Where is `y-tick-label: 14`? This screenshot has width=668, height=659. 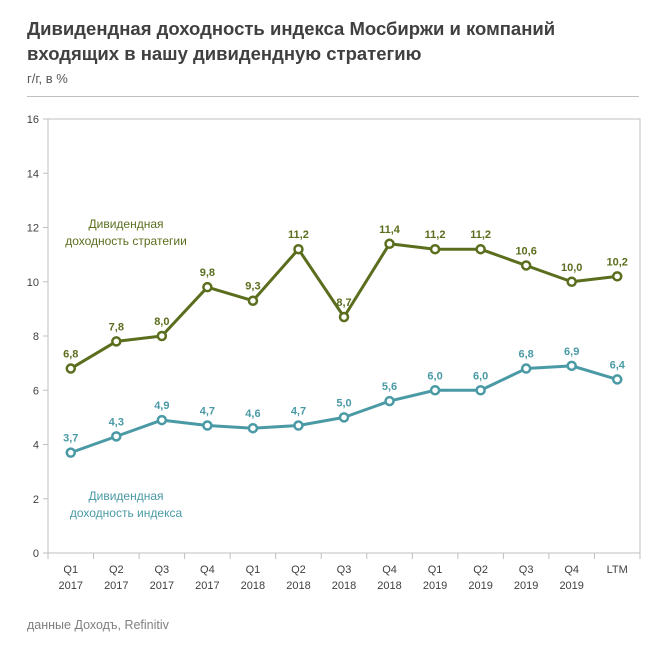 y-tick-label: 14 is located at coordinates (33, 174).